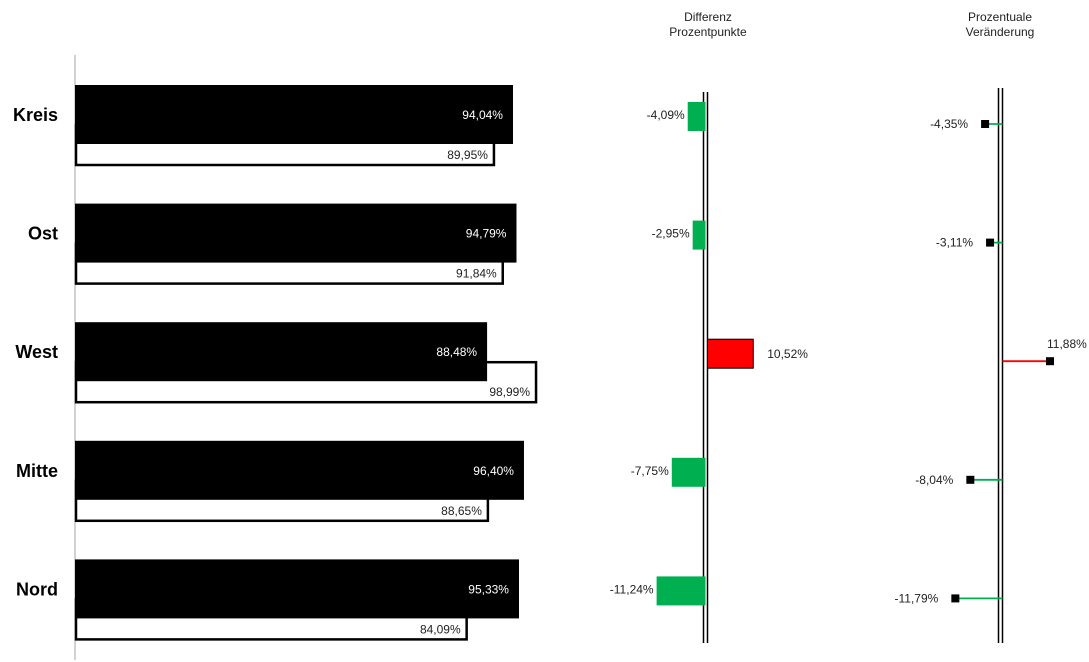 The width and height of the screenshot is (1089, 662). What do you see at coordinates (36, 352) in the screenshot?
I see `category-label: West` at bounding box center [36, 352].